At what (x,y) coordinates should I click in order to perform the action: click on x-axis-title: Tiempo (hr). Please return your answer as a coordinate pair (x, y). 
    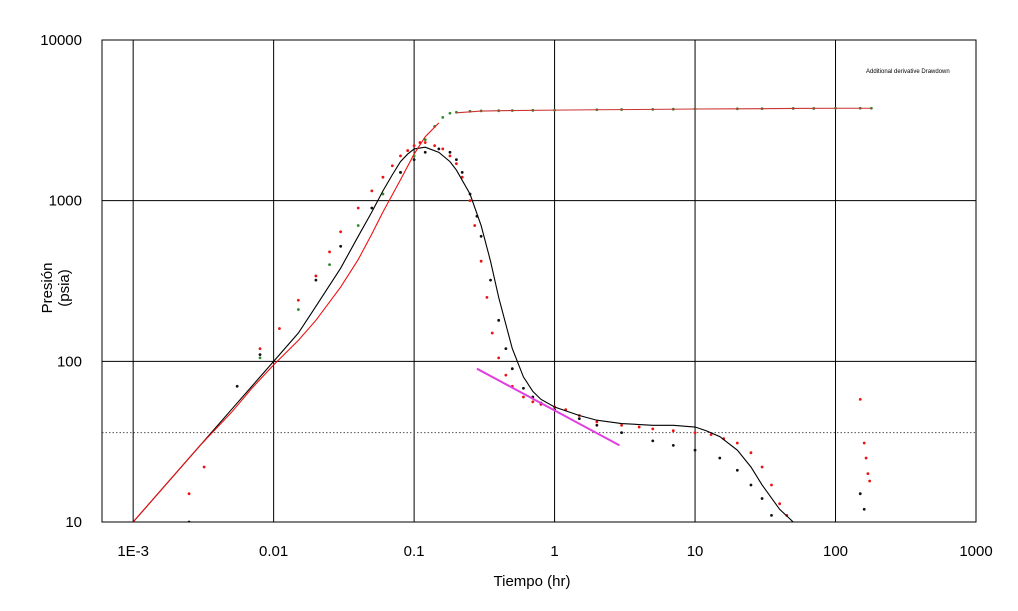
    Looking at the image, I should click on (532, 581).